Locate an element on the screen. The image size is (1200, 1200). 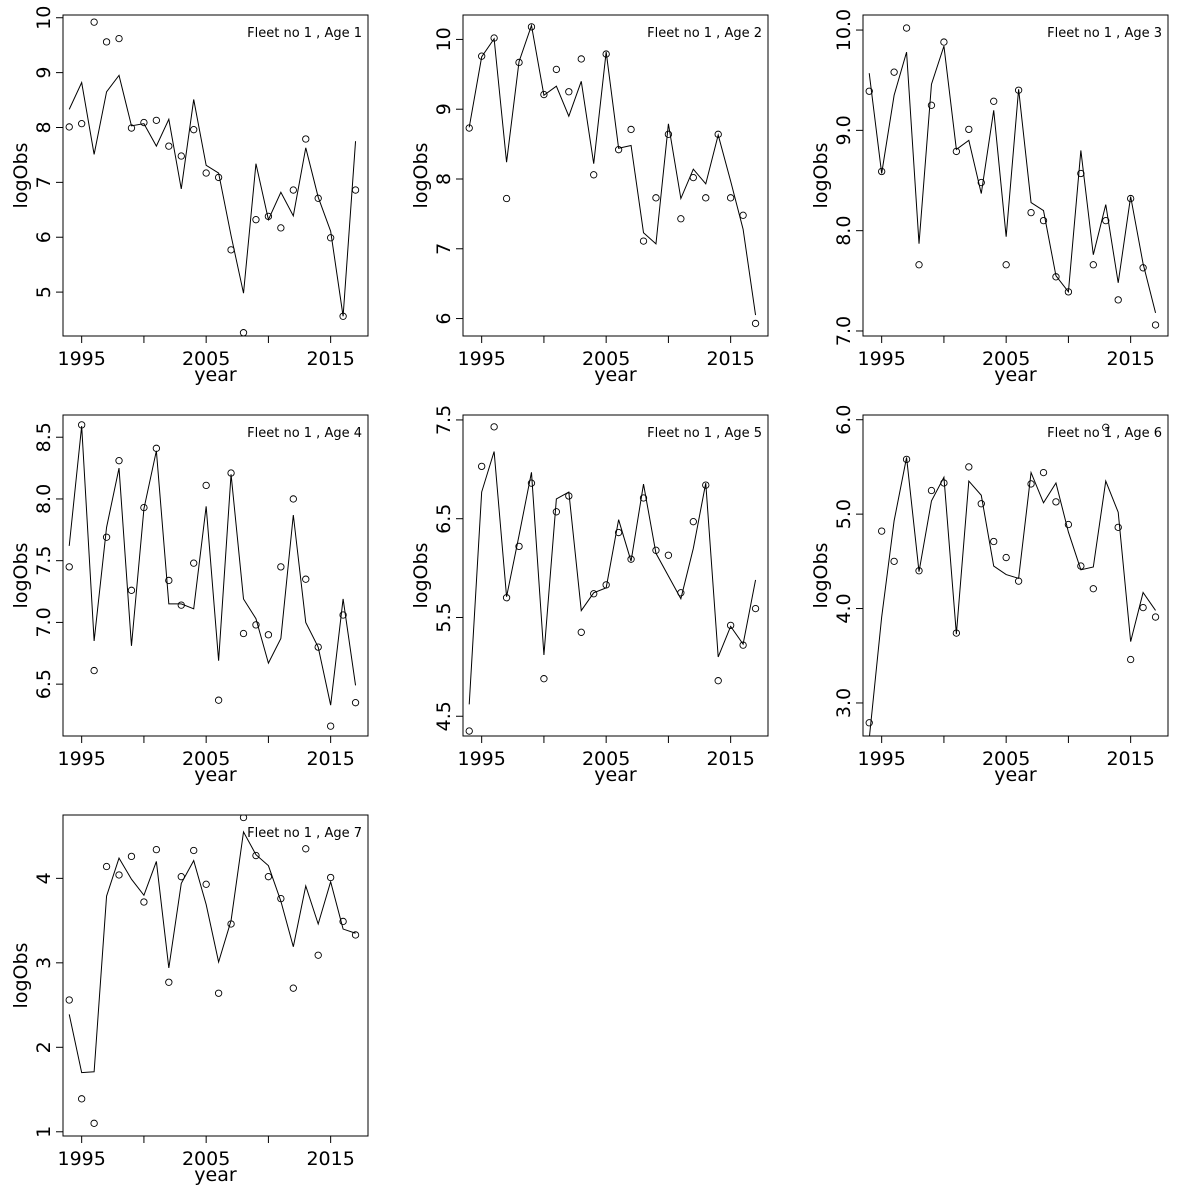
y-tick-label: 8.0 is located at coordinates (844, 231).